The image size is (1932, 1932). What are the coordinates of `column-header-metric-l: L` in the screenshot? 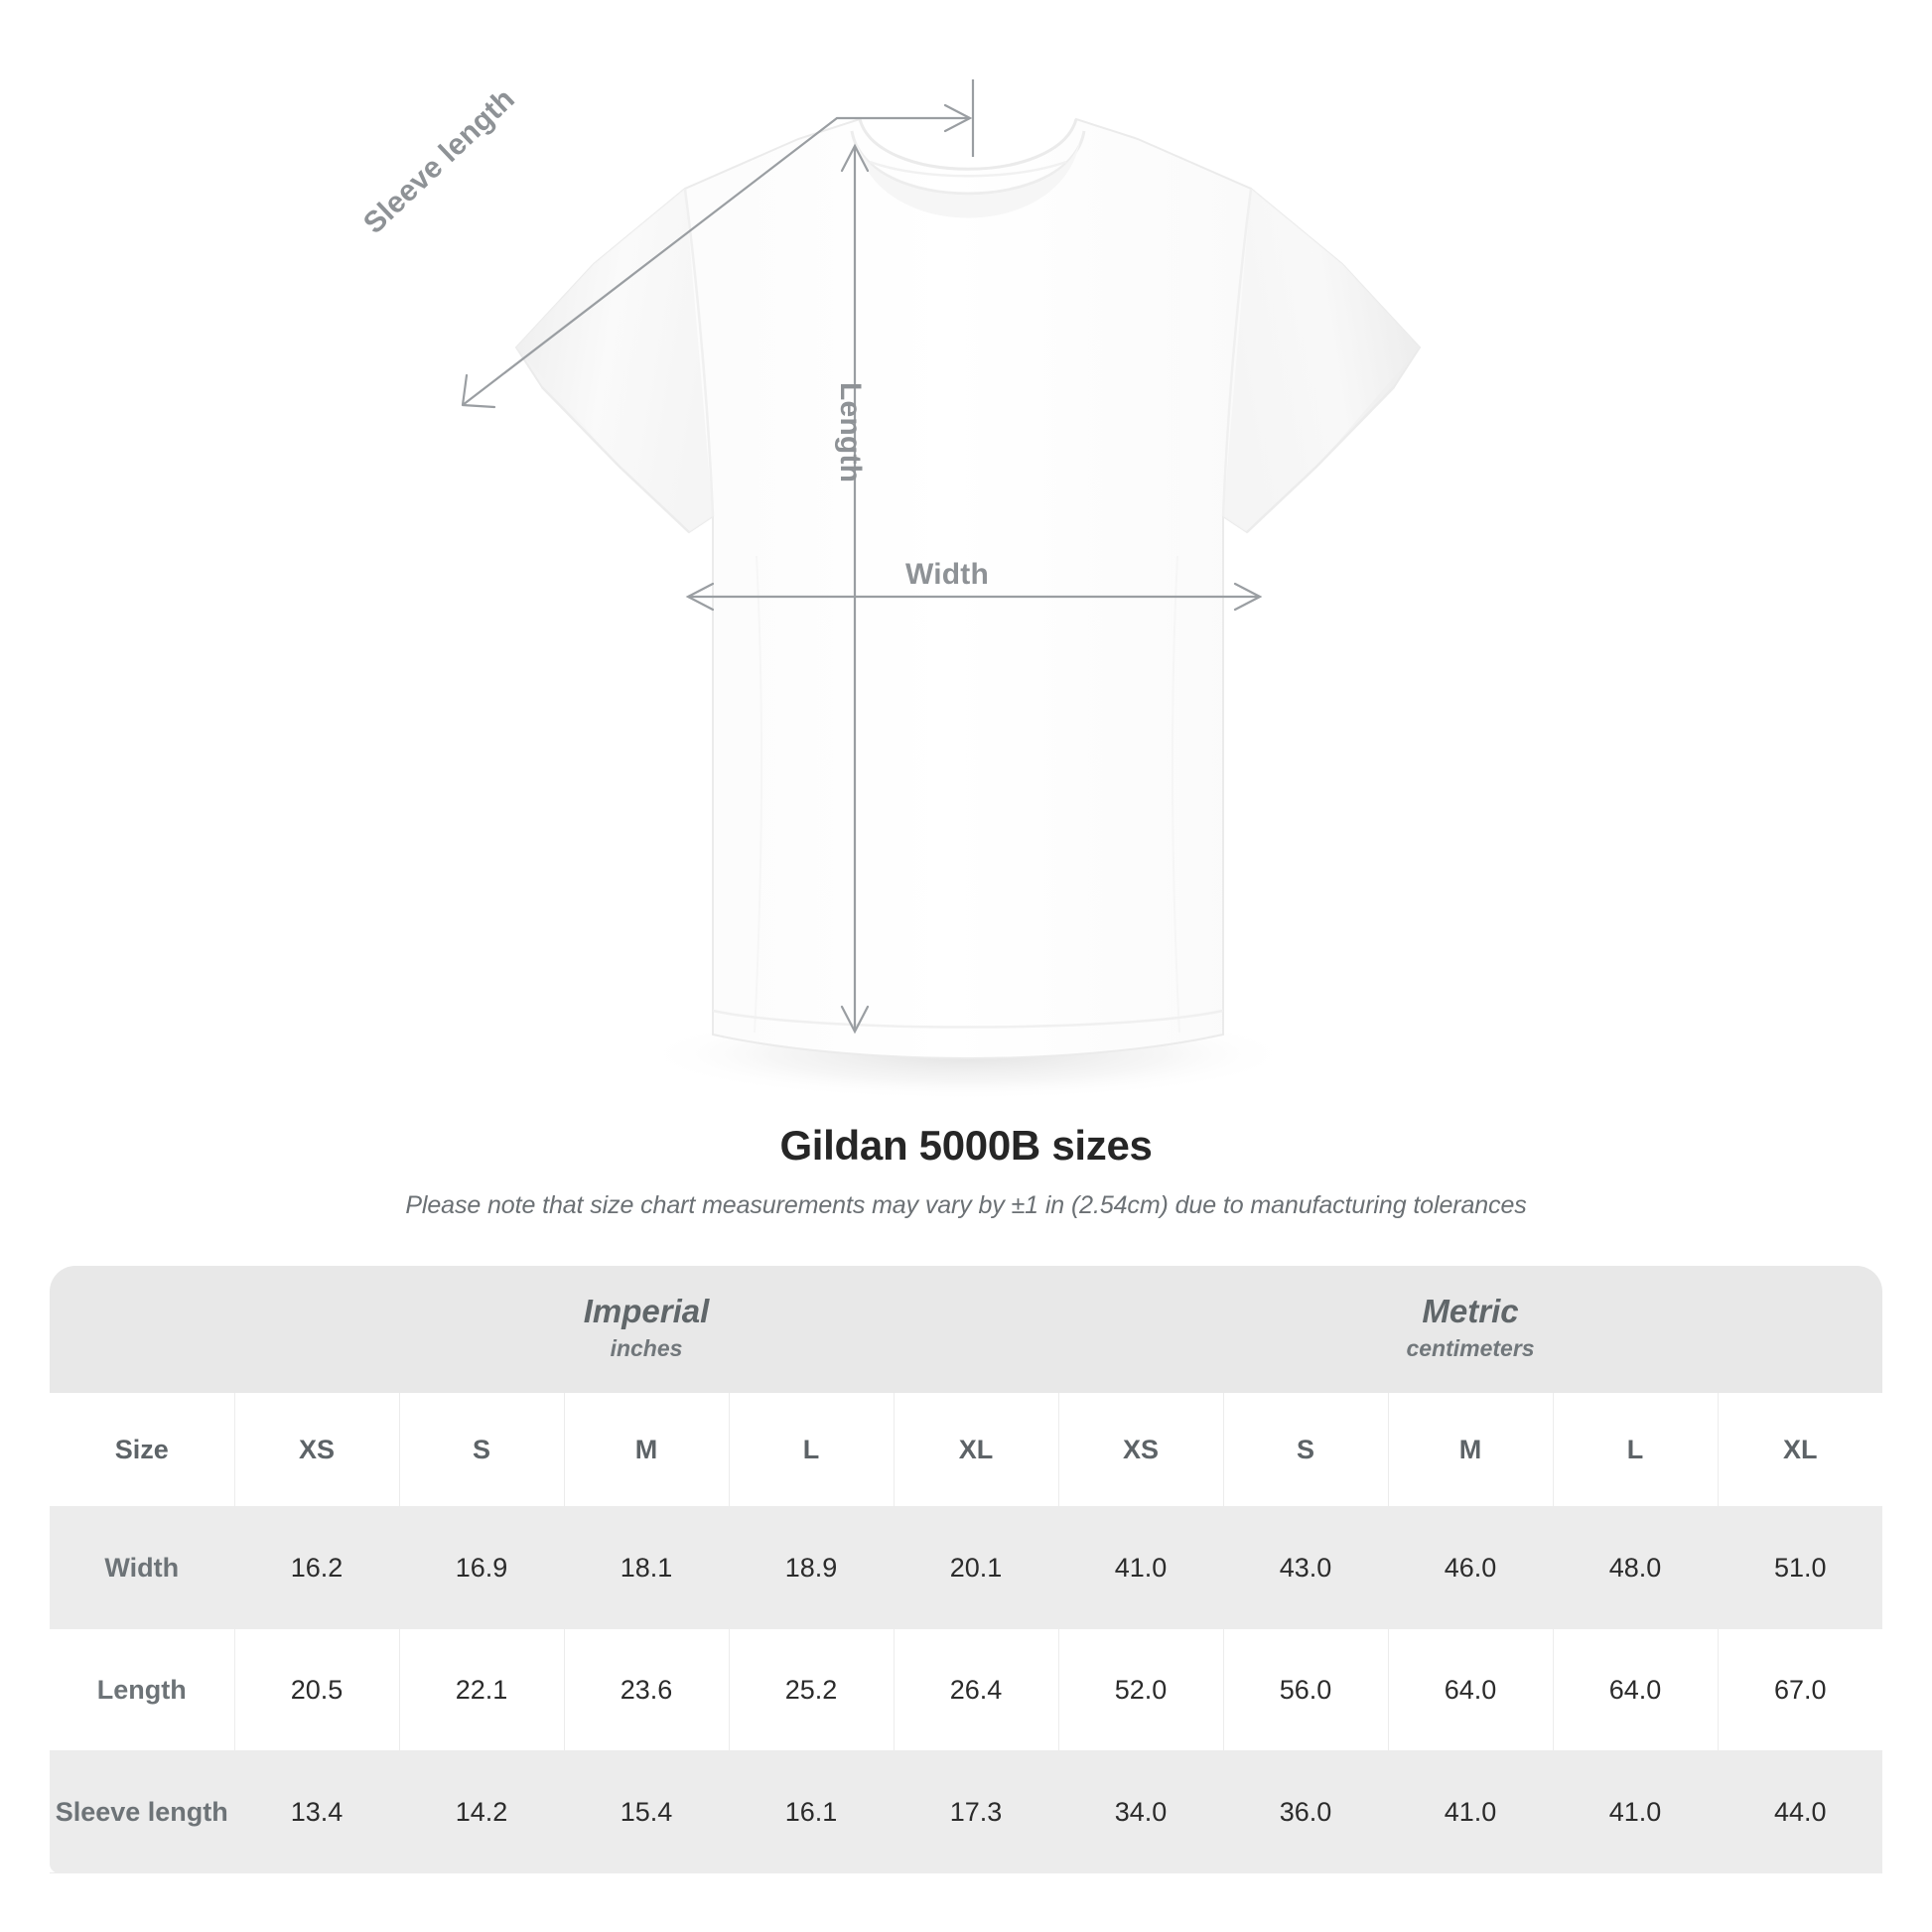 It's located at (1635, 1450).